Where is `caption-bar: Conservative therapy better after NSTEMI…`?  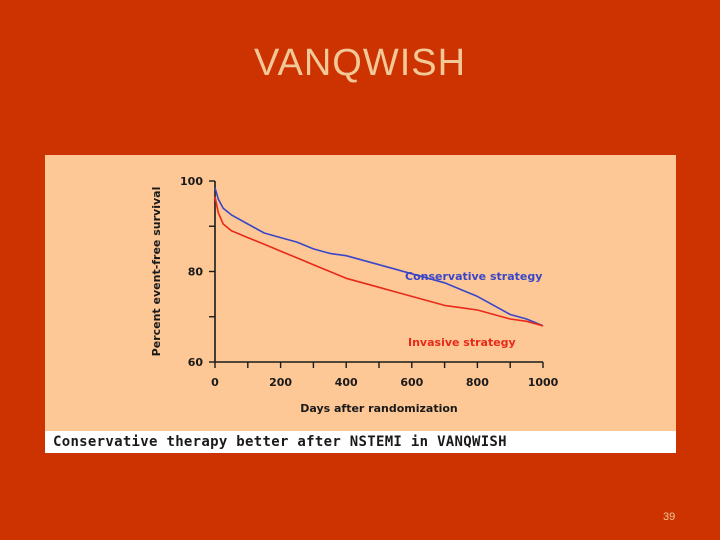 caption-bar: Conservative therapy better after NSTEMI… is located at coordinates (360, 442).